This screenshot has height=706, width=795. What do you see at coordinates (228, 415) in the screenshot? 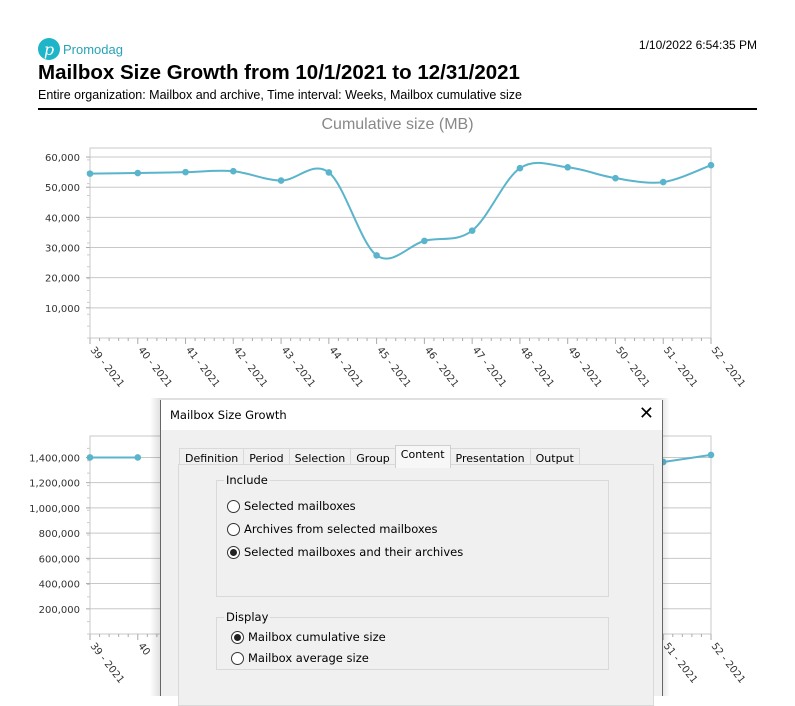
I see `dialog-title: Mailbox Size Growth` at bounding box center [228, 415].